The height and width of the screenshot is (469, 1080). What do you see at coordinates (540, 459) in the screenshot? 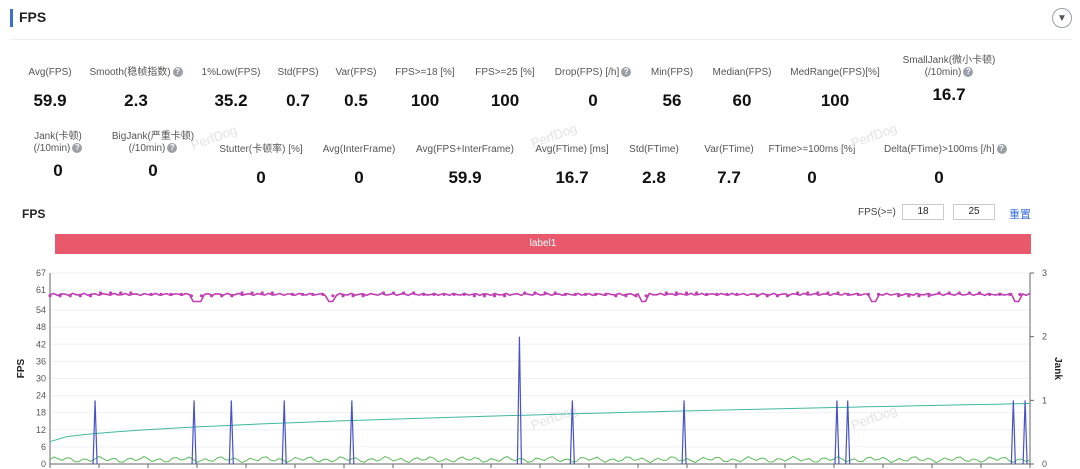
I see `interframe-series` at bounding box center [540, 459].